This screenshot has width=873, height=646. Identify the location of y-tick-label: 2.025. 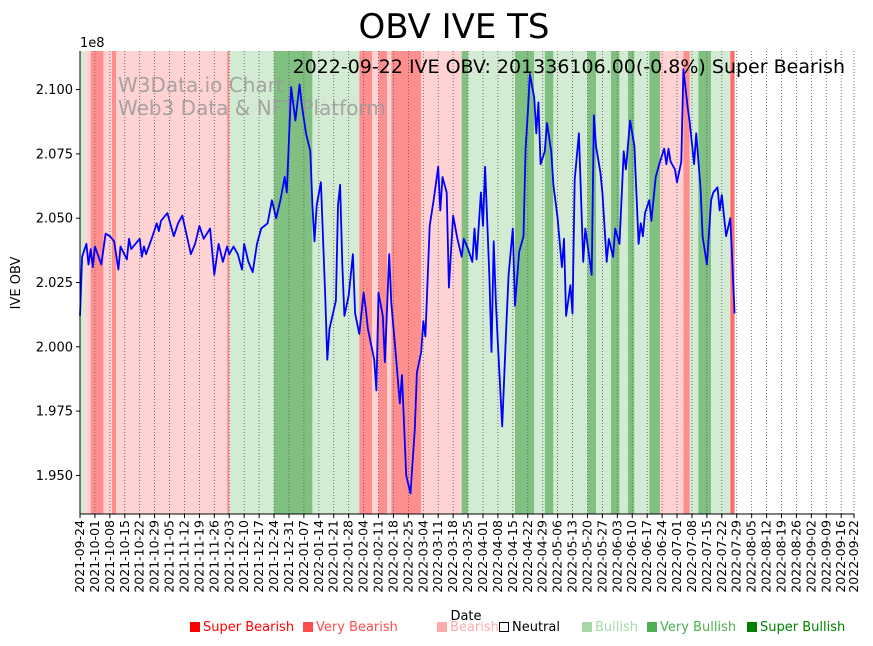
(54, 283).